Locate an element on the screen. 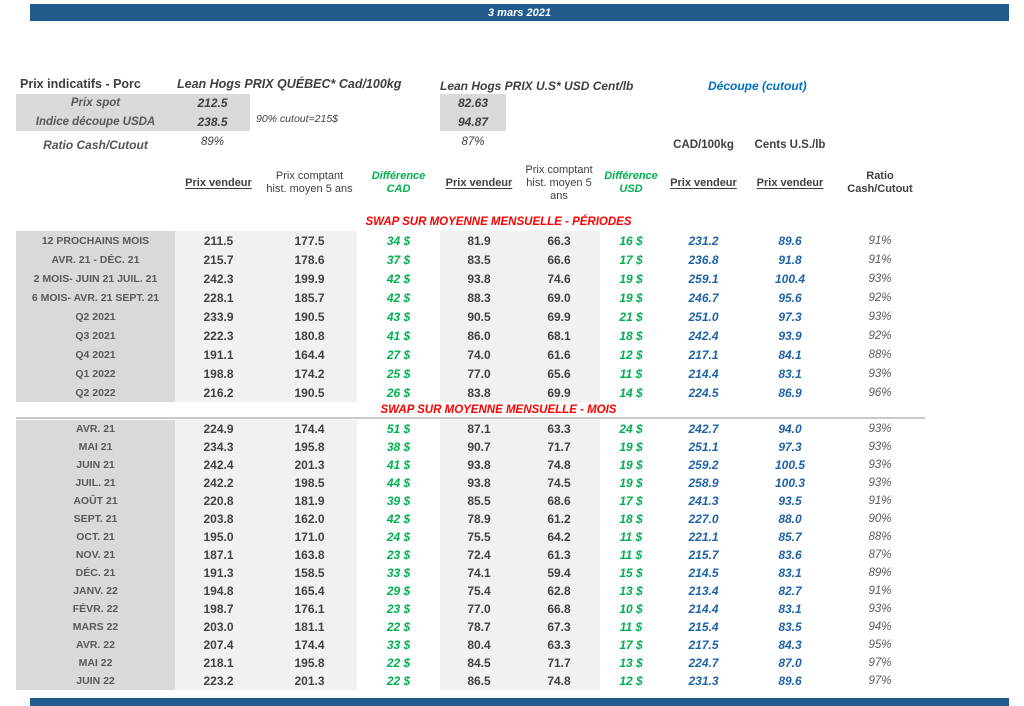 The height and width of the screenshot is (706, 1024). prix-comptant-usd: 74.6 is located at coordinates (559, 278).